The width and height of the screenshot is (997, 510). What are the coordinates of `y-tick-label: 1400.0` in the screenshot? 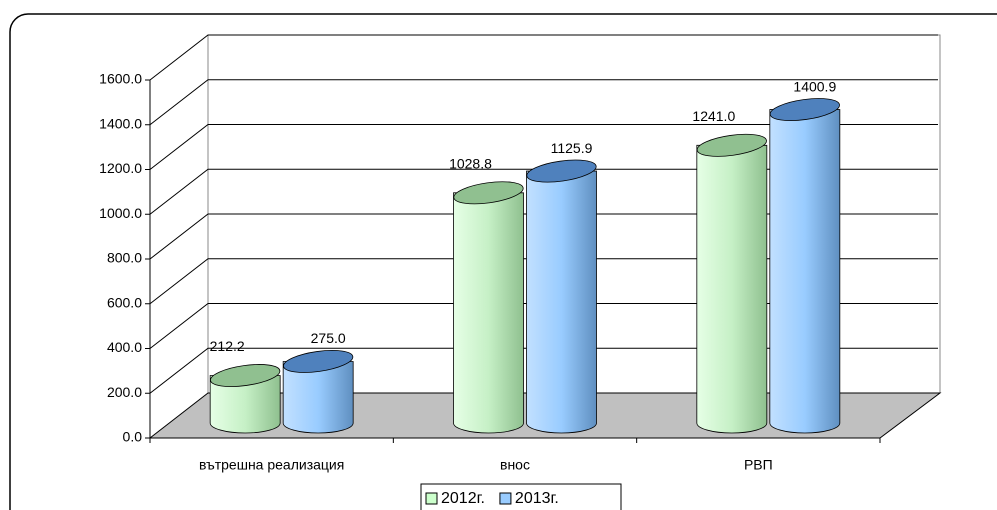 It's located at (120, 123).